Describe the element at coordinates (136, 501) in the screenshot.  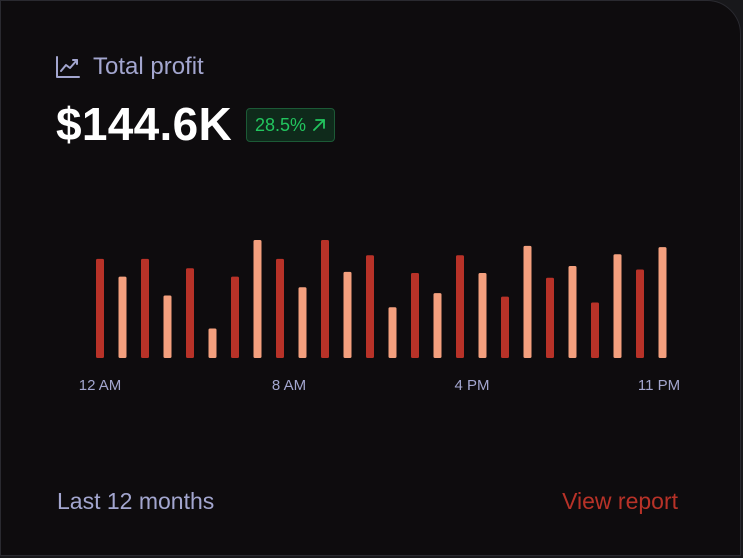
I see `period-label: Last 12 months` at that location.